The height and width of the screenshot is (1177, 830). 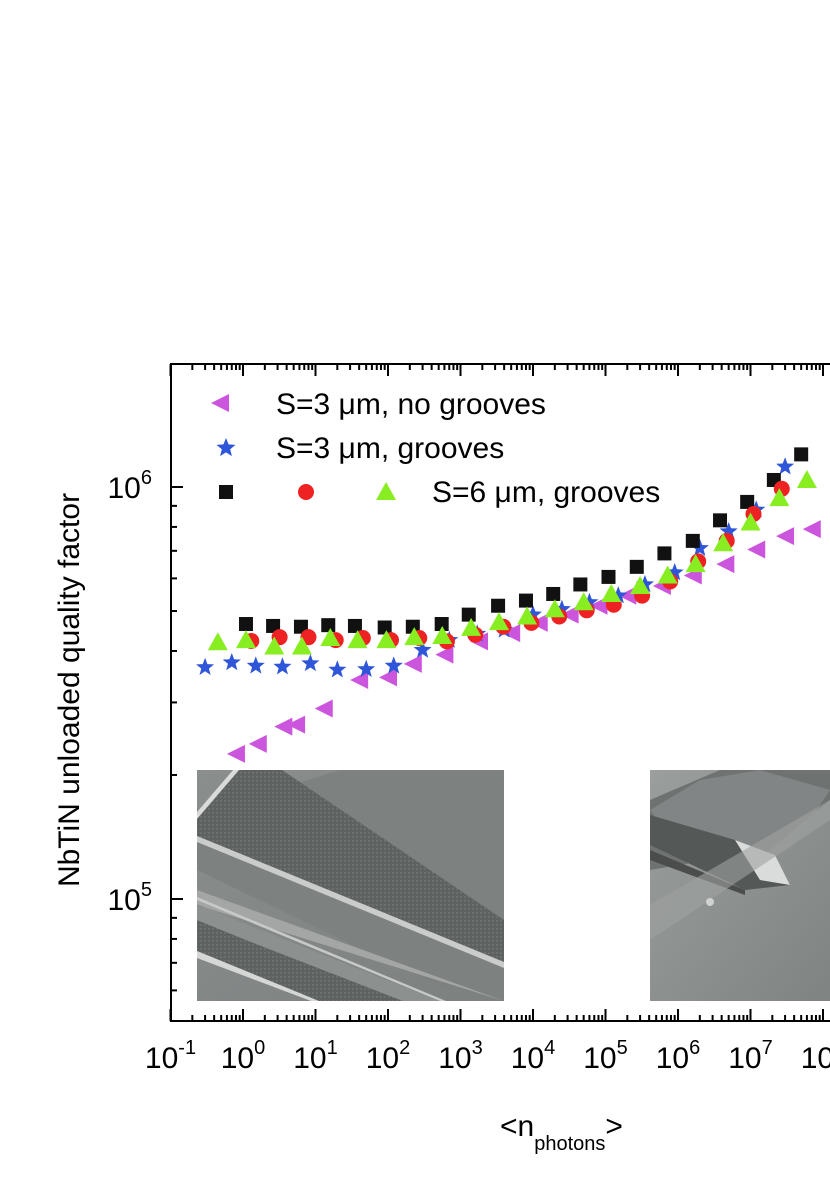 What do you see at coordinates (130, 692) in the screenshot?
I see `y-tick-labels: 10⁵ 10⁶` at bounding box center [130, 692].